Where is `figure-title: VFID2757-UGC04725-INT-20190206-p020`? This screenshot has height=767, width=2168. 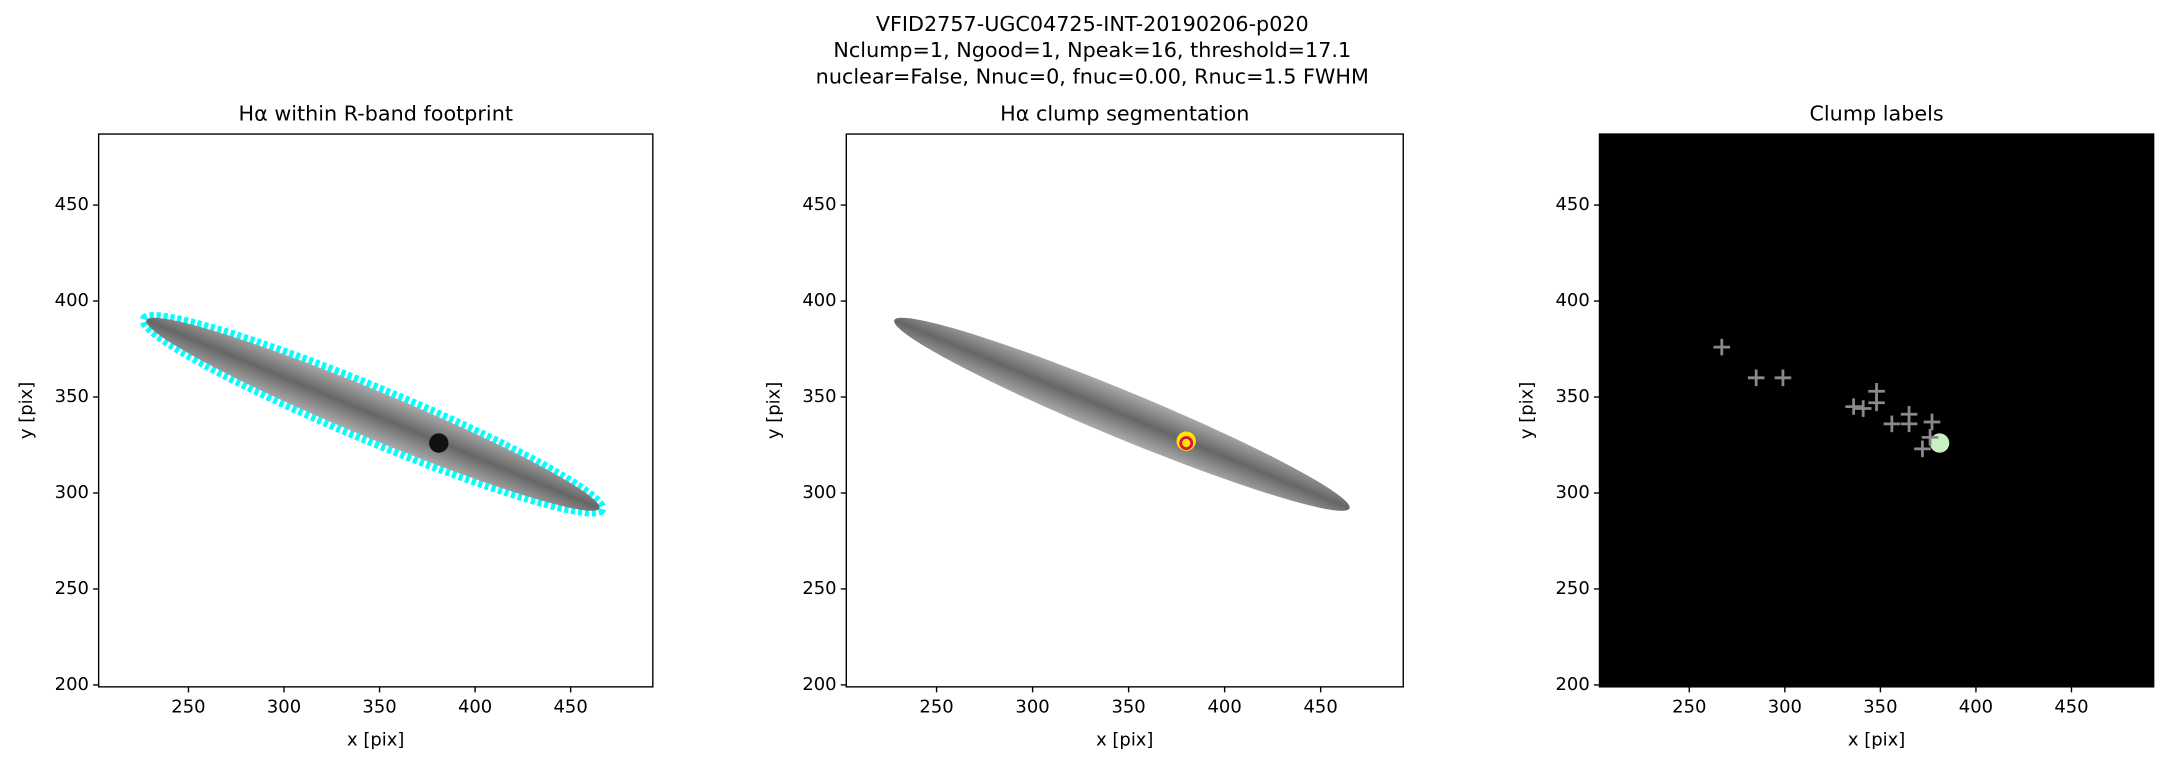
figure-title: VFID2757-UGC04725-INT-20190206-p020 is located at coordinates (1092, 24).